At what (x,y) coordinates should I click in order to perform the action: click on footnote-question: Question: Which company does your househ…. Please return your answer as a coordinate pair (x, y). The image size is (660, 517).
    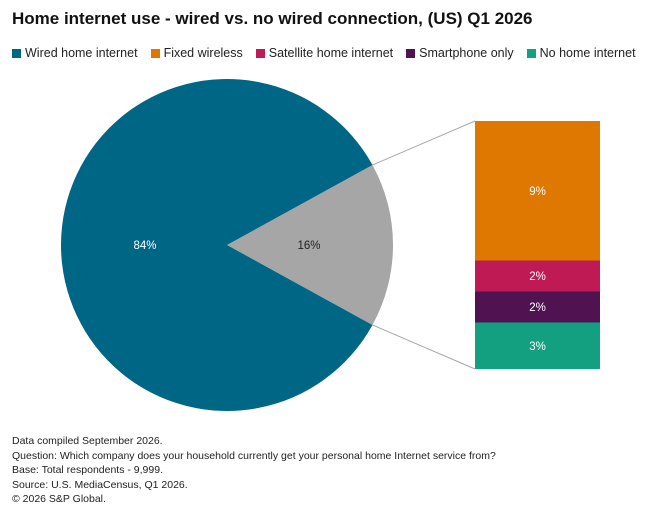
    Looking at the image, I should click on (254, 455).